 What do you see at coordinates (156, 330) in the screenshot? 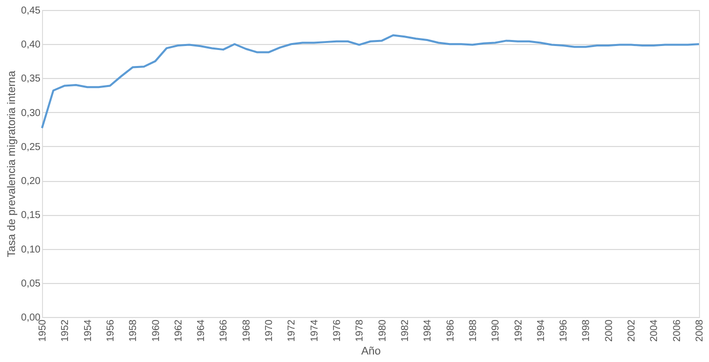
I see `x-tick-label: 1960` at bounding box center [156, 330].